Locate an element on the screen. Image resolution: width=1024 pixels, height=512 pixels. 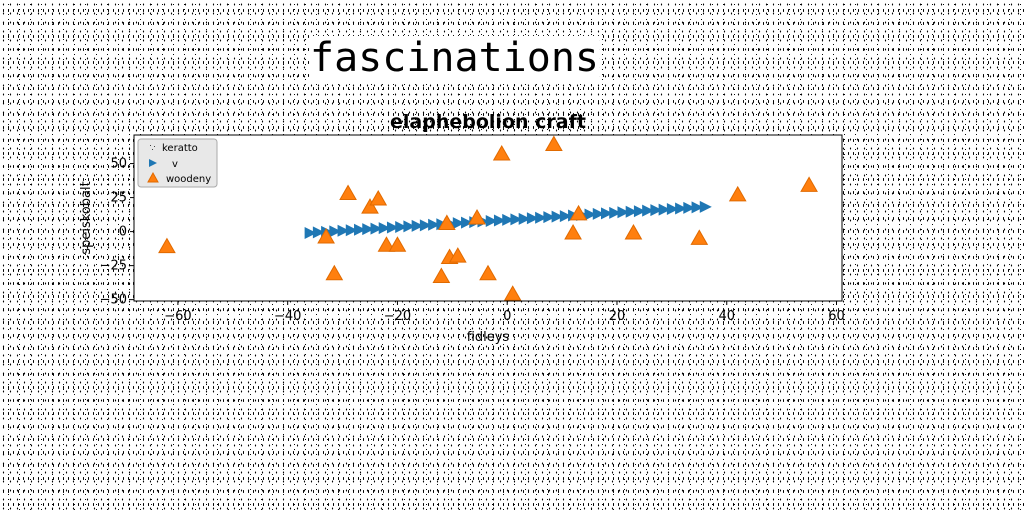
x-tick-label: −20 is located at coordinates (397, 316).